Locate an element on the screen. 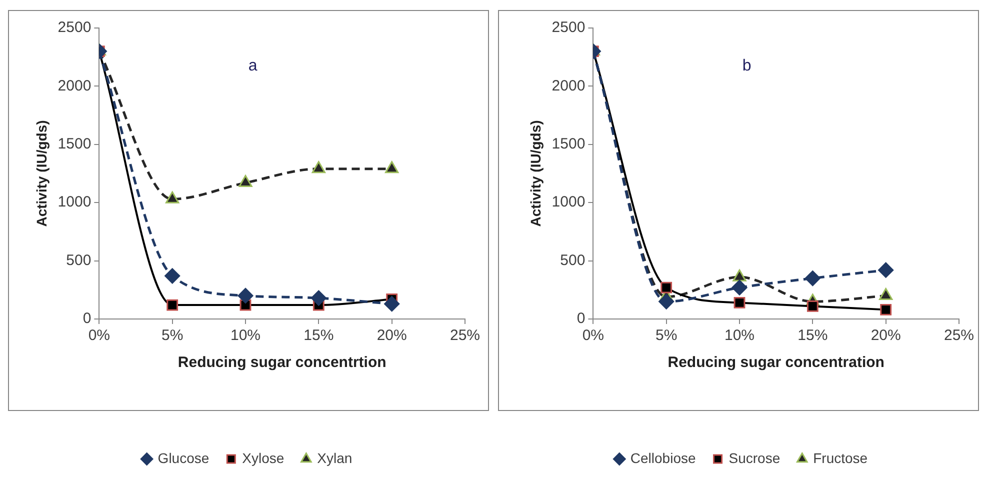  x-axis-title: Reducing sugar concentration is located at coordinates (776, 363).